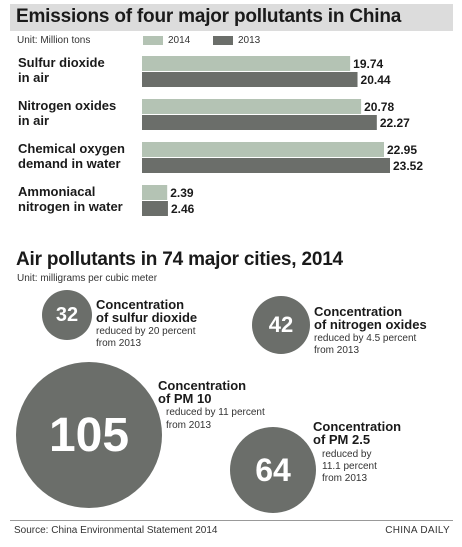 This screenshot has width=462, height=547. I want to click on bar-nitrogen-oxides-2013, so click(259, 122).